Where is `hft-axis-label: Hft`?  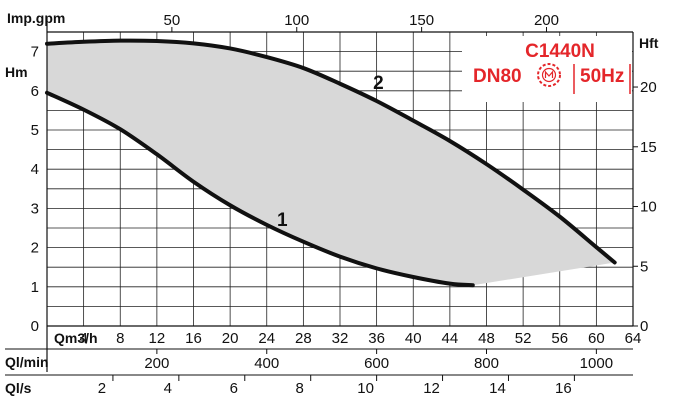 hft-axis-label: Hft is located at coordinates (649, 43).